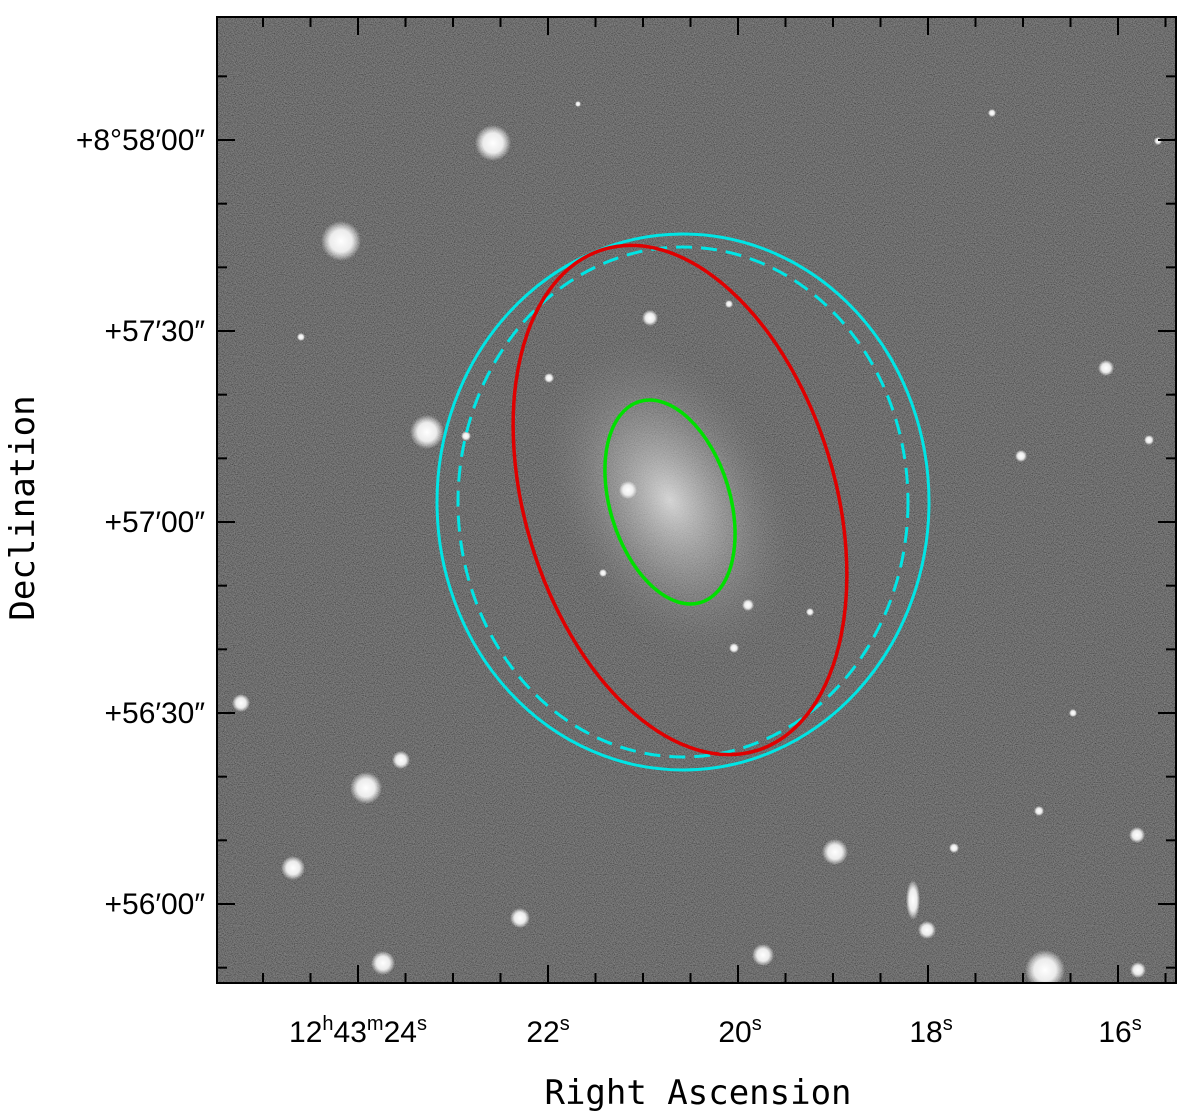  Describe the element at coordinates (547, 1031) in the screenshot. I see `x-tick-label-22s: 22s` at that location.